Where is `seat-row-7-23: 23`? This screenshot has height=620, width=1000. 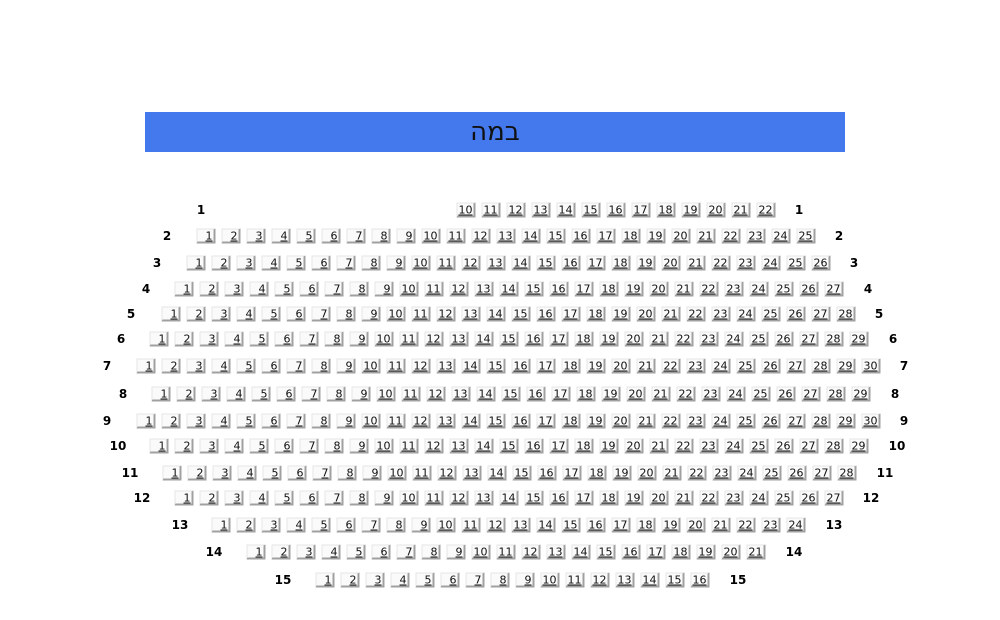
seat-row-7-23: 23 is located at coordinates (696, 366).